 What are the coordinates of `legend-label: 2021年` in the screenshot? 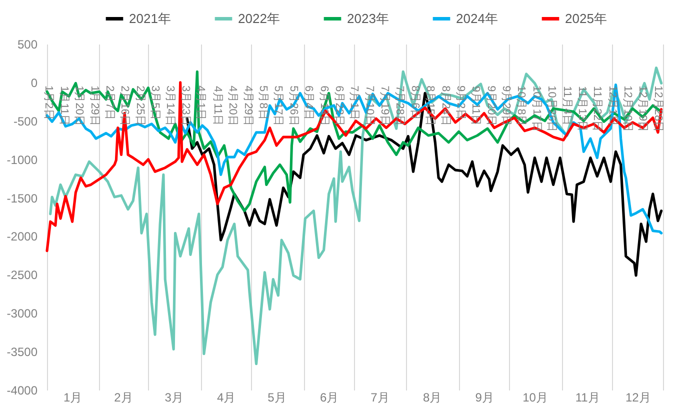 It's located at (150, 18).